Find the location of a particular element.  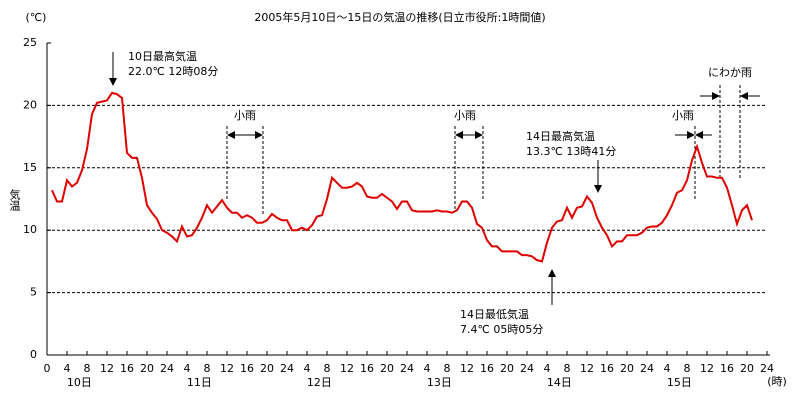

y-tick-label: 20 is located at coordinates (30, 104).